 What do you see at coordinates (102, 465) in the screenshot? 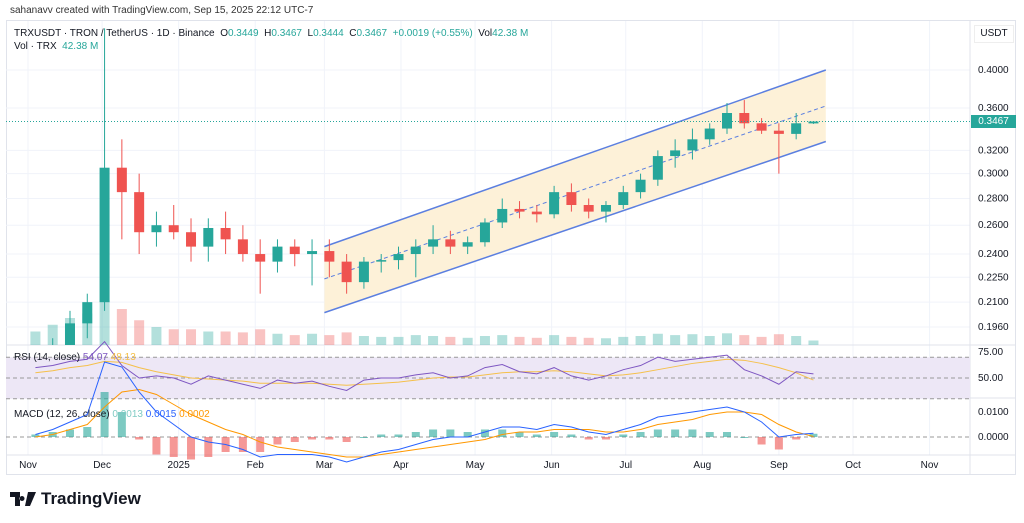
I see `time-tick-label: Dec` at bounding box center [102, 465].